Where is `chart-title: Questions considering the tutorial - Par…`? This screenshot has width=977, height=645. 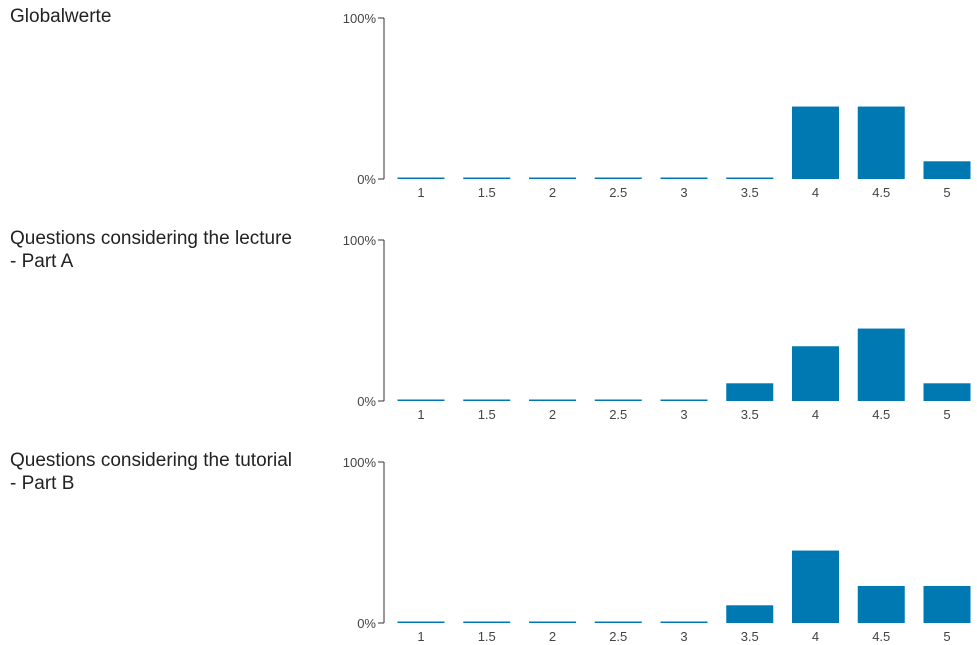
chart-title: Questions considering the tutorial - Par… is located at coordinates (151, 472).